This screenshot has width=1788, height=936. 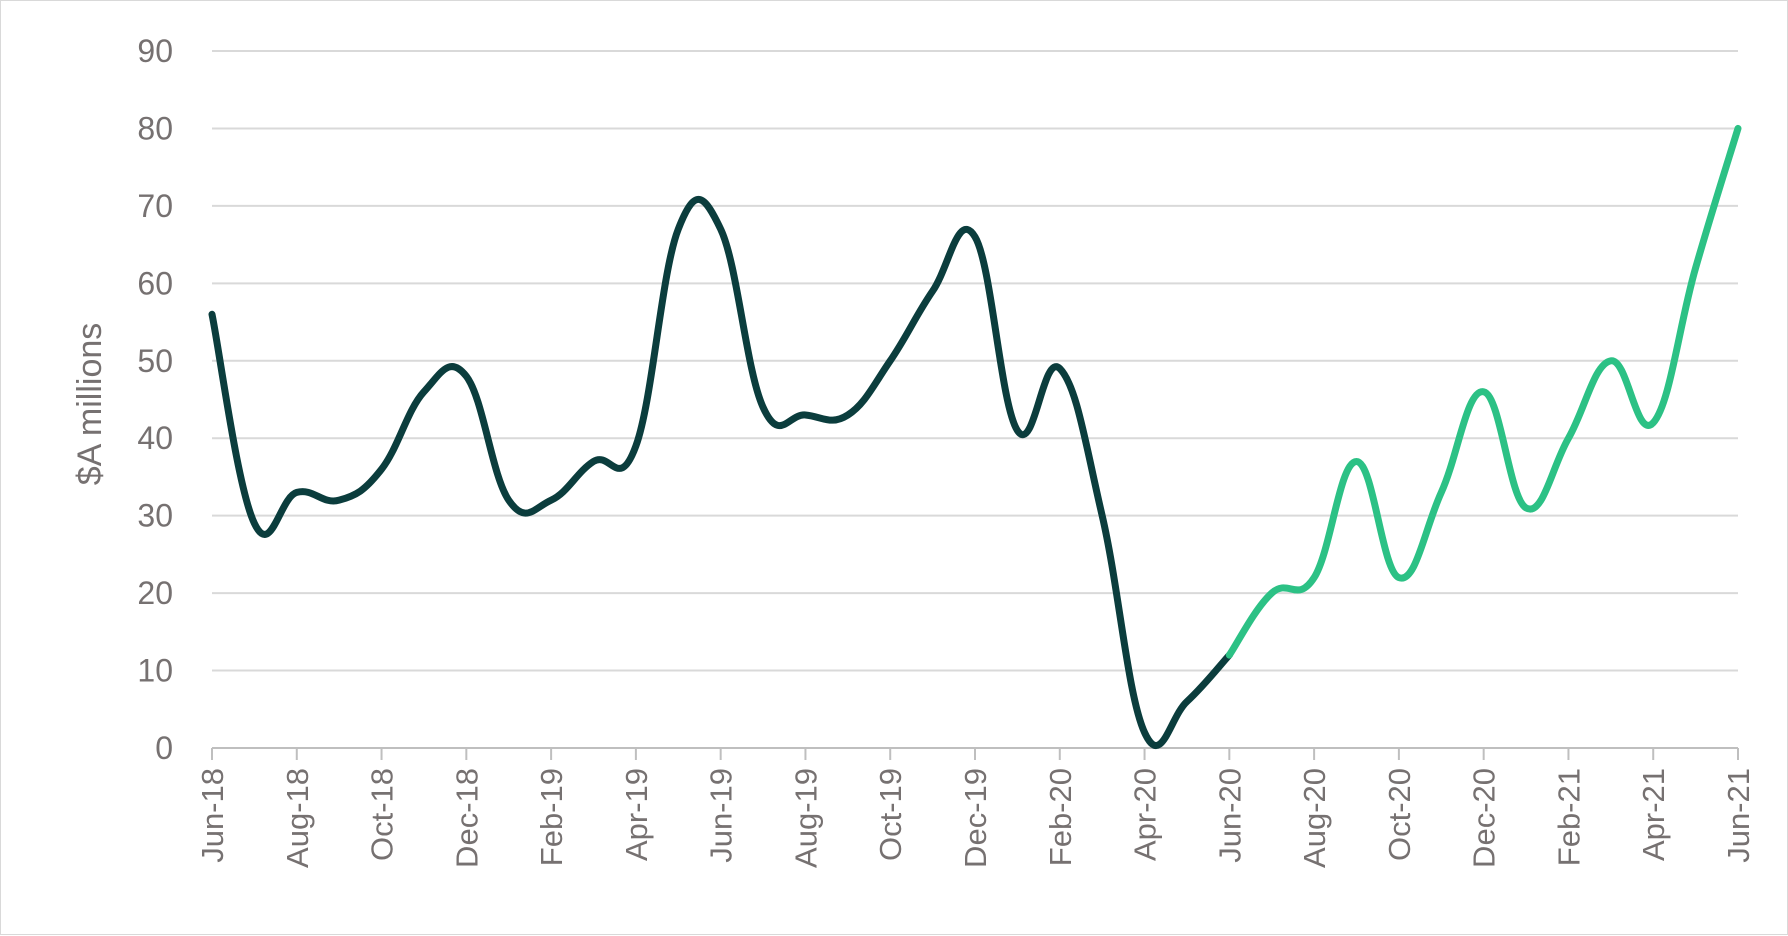 I want to click on x-tick-label: Apr-21, so click(x=1653, y=814).